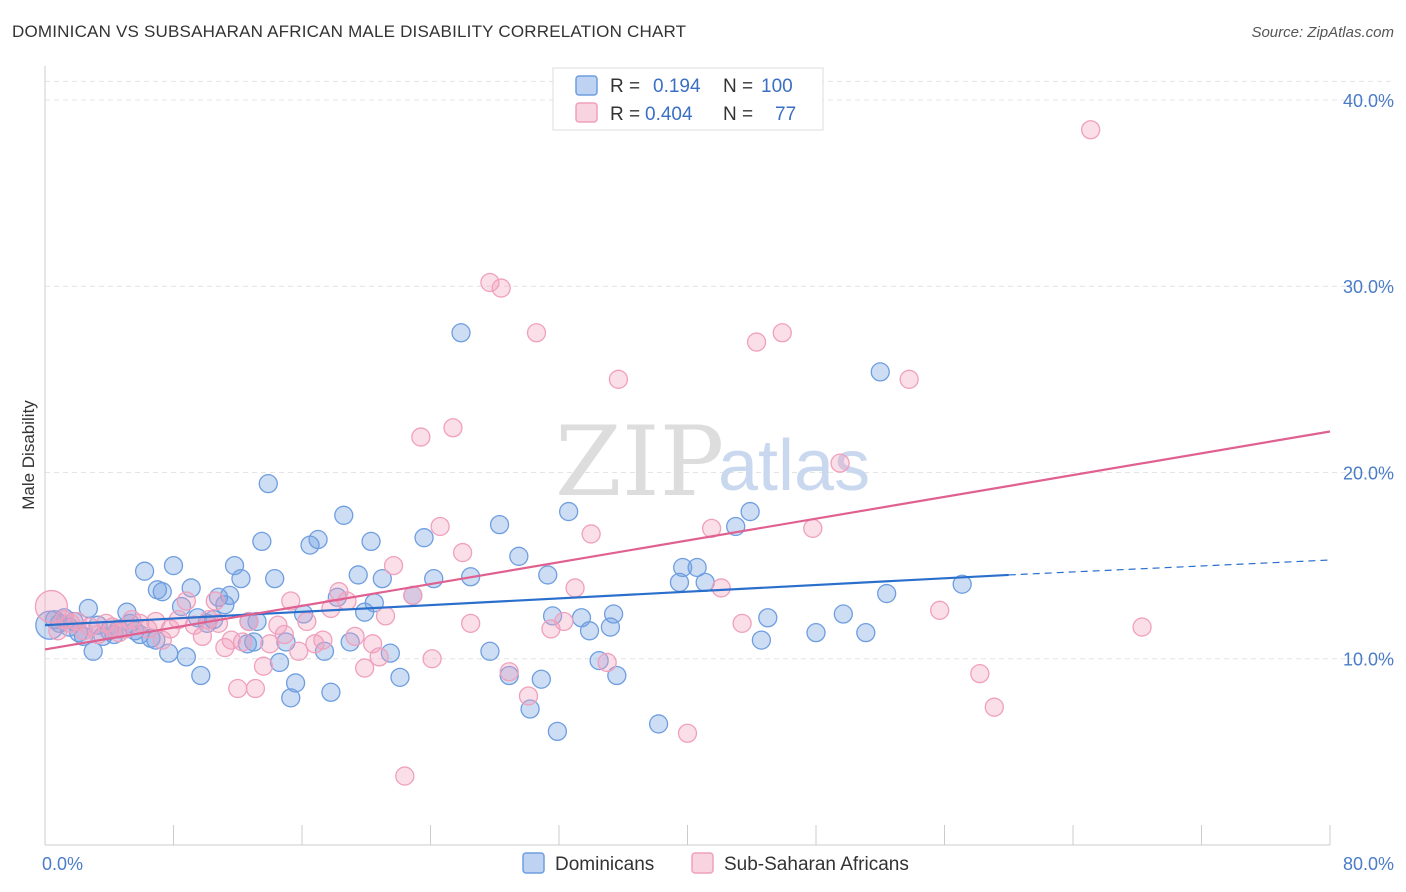 This screenshot has width=1406, height=892. Describe the element at coordinates (794, 466) in the screenshot. I see `watermark-atlas: atlas` at that location.